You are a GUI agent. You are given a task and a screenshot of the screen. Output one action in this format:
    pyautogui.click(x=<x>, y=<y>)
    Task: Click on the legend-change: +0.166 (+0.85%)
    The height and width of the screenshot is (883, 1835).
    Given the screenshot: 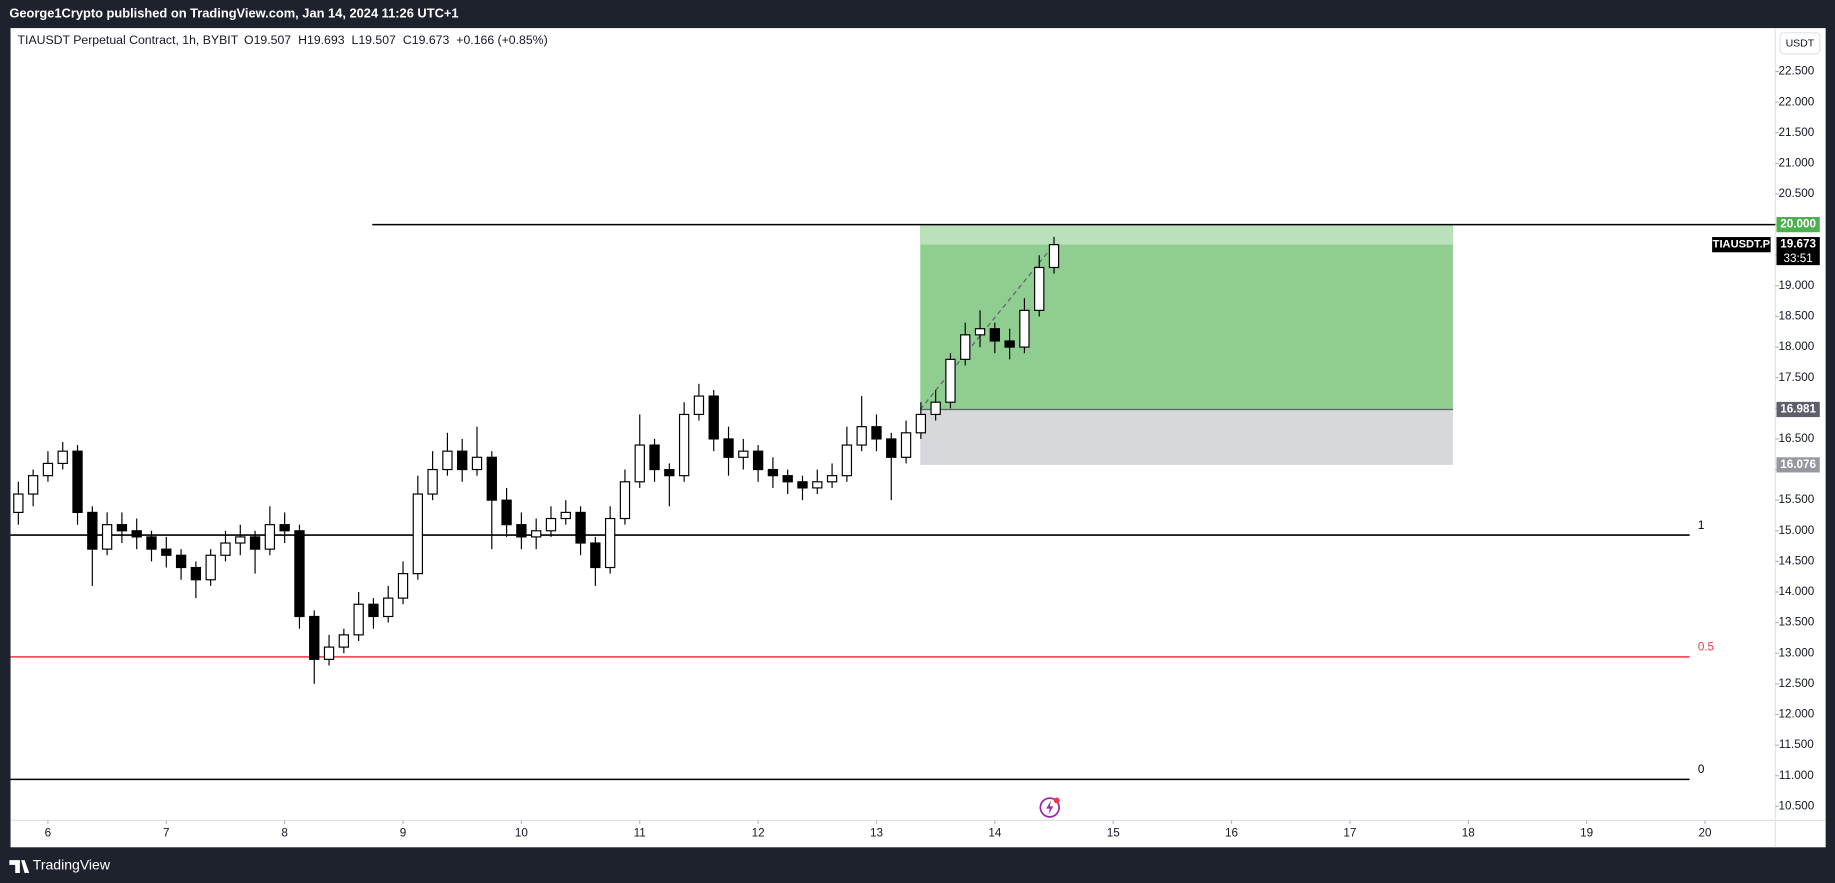 What is the action you would take?
    pyautogui.click(x=501, y=40)
    